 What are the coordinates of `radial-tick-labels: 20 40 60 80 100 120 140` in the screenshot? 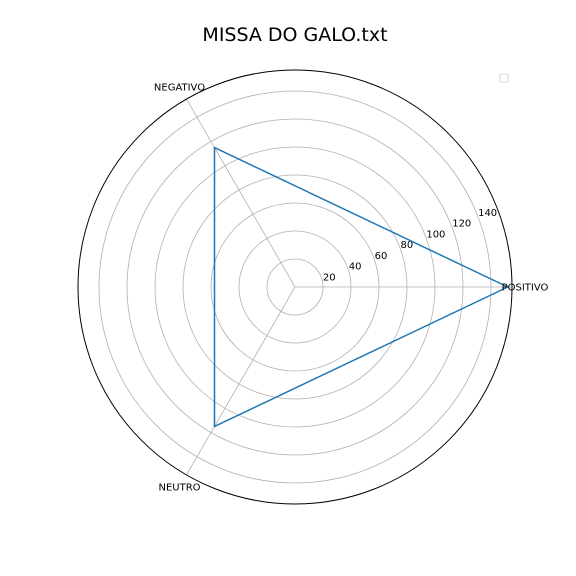 It's located at (410, 245).